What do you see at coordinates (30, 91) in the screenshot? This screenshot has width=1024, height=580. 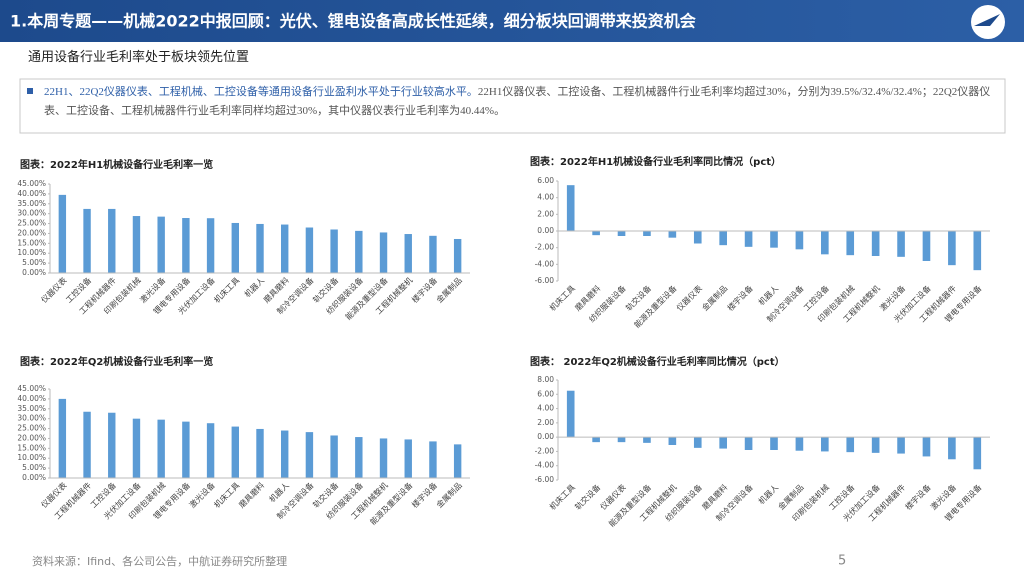 I see `bullet` at bounding box center [30, 91].